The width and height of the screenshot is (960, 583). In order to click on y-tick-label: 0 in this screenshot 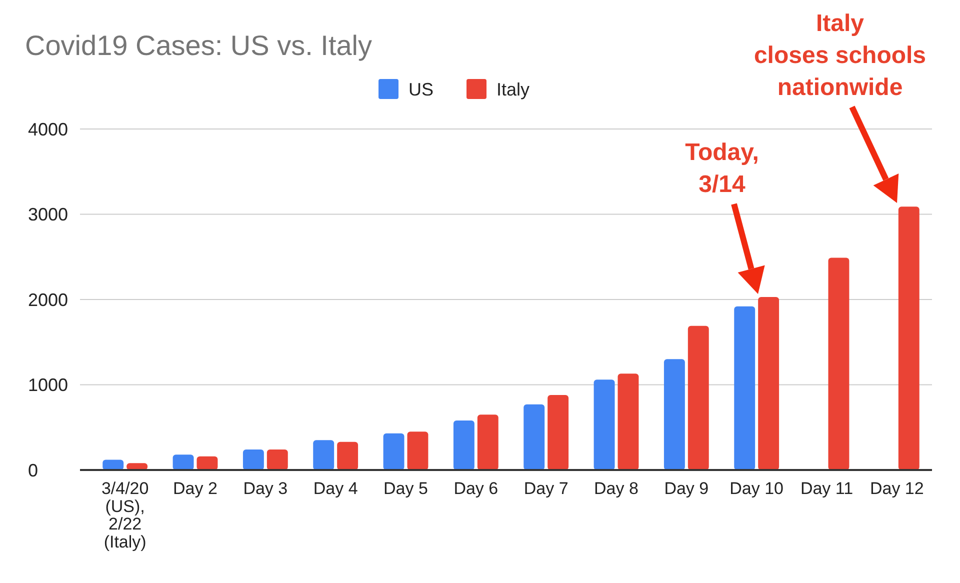, I will do `click(33, 470)`.